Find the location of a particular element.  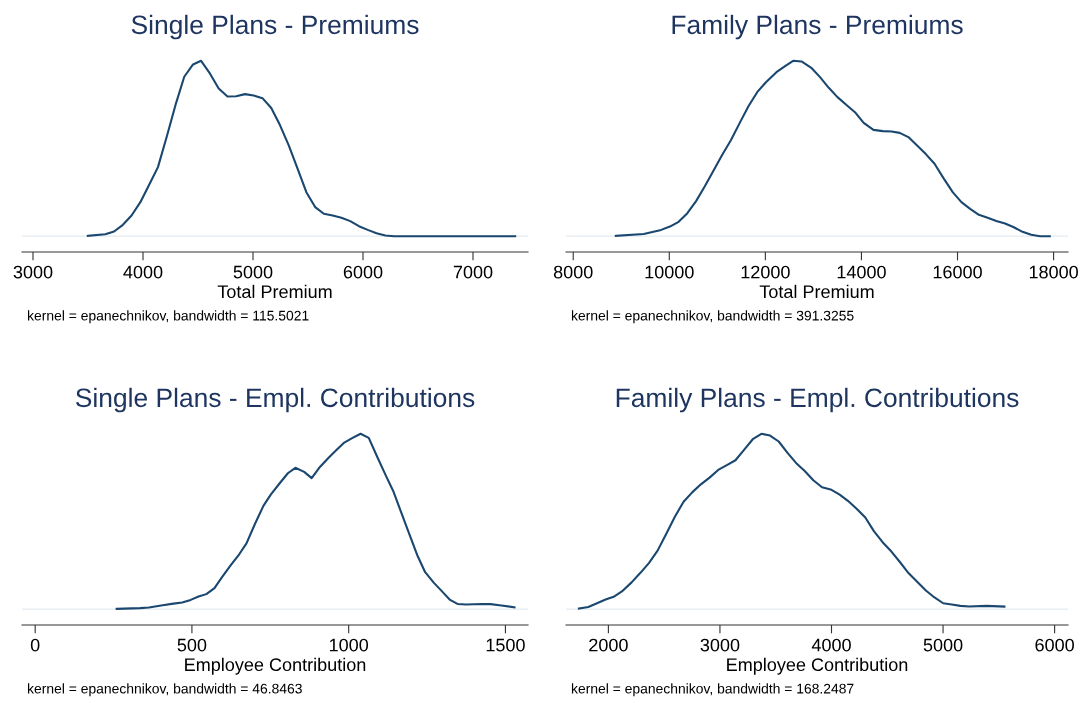

chart-title: Family Plans - Premiums is located at coordinates (817, 27).